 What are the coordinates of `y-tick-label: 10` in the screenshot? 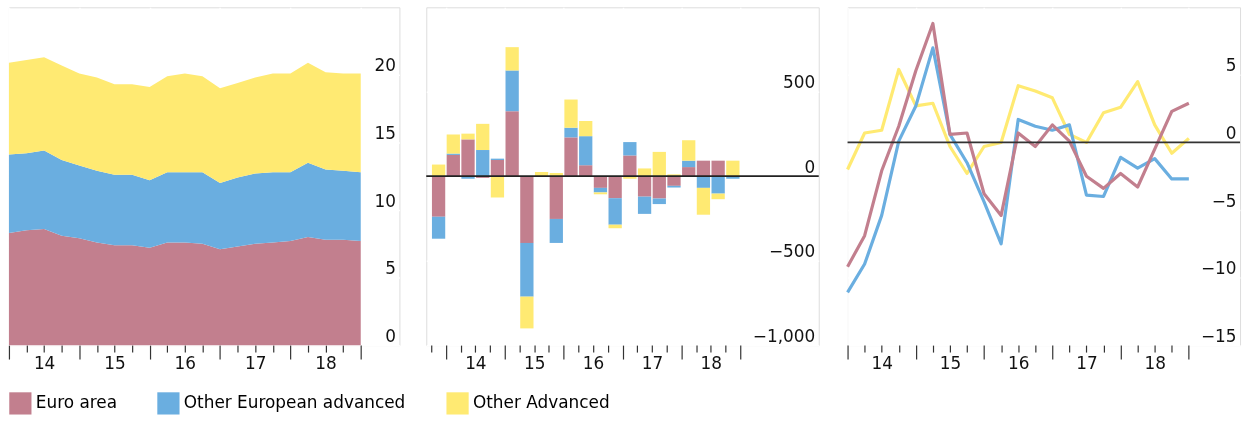 It's located at (385, 200).